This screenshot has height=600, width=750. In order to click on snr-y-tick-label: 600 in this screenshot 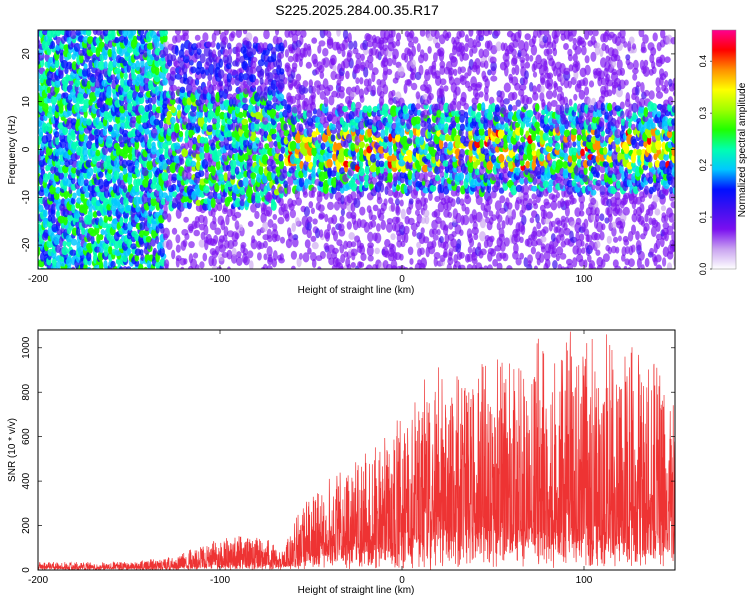, I will do `click(26, 436)`.